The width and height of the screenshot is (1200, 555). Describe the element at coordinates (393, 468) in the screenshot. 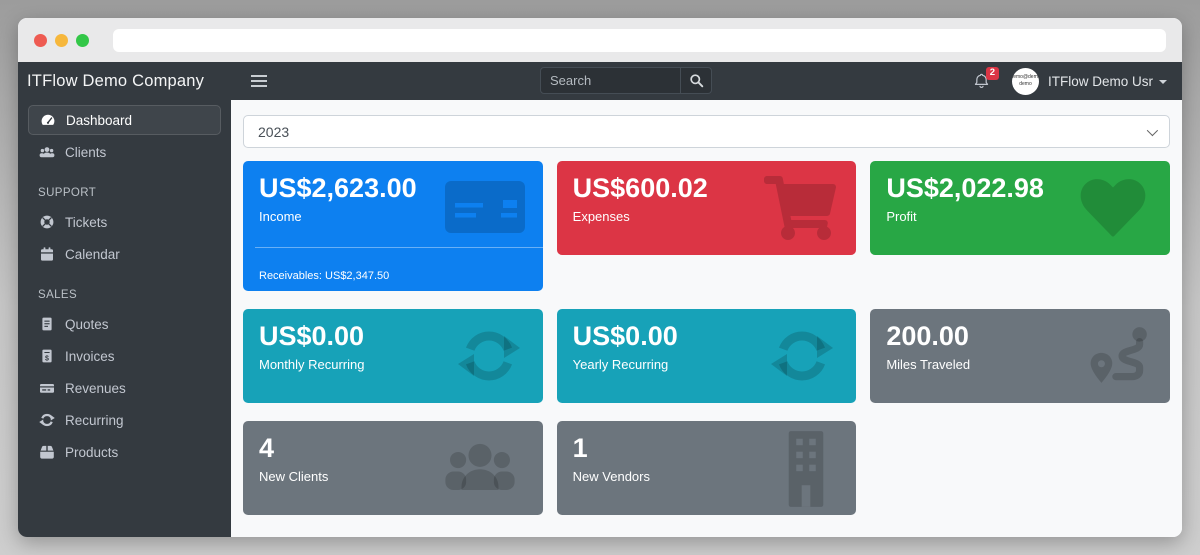

I see `card-new-clients: 4 New Clients` at that location.